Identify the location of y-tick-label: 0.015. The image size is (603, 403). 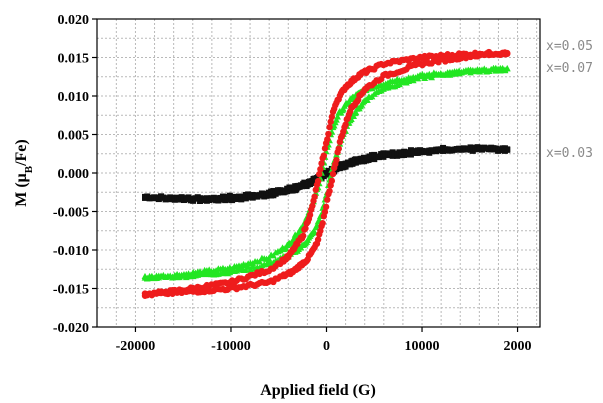
(74, 59).